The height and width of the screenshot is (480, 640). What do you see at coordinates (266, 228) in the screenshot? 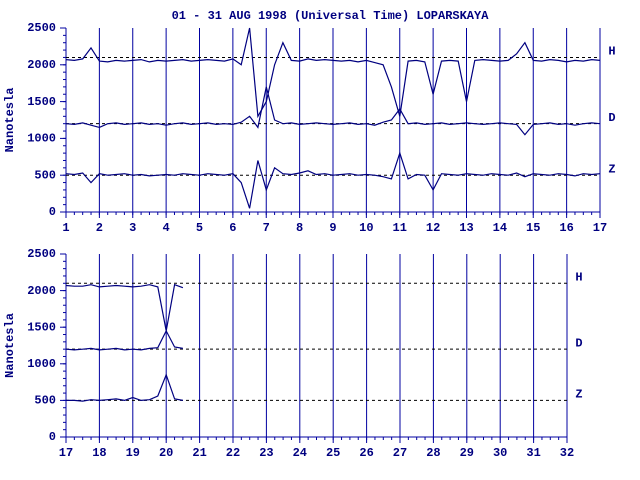
I see `x-tick-label: 7` at bounding box center [266, 228].